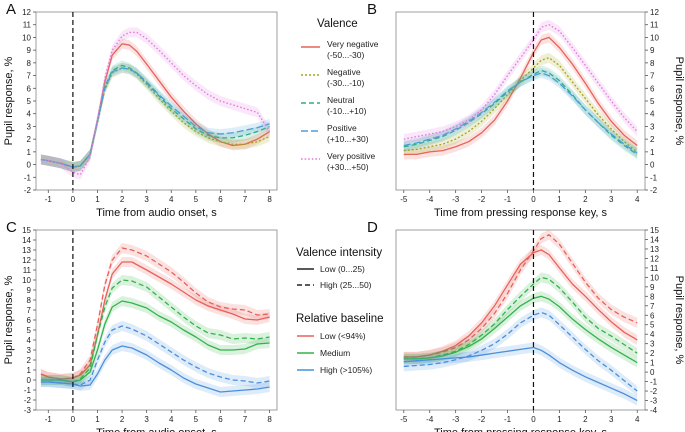 The height and width of the screenshot is (432, 685). I want to click on legend-label: High (25...50), so click(346, 285).